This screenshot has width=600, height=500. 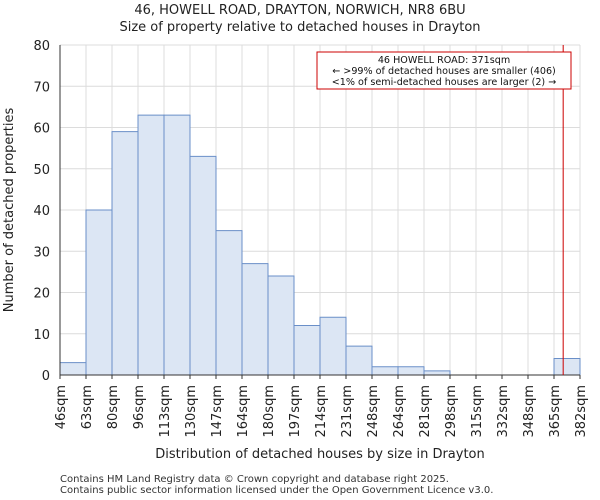 What do you see at coordinates (41, 211) in the screenshot?
I see `y-tick-label: 40` at bounding box center [41, 211].